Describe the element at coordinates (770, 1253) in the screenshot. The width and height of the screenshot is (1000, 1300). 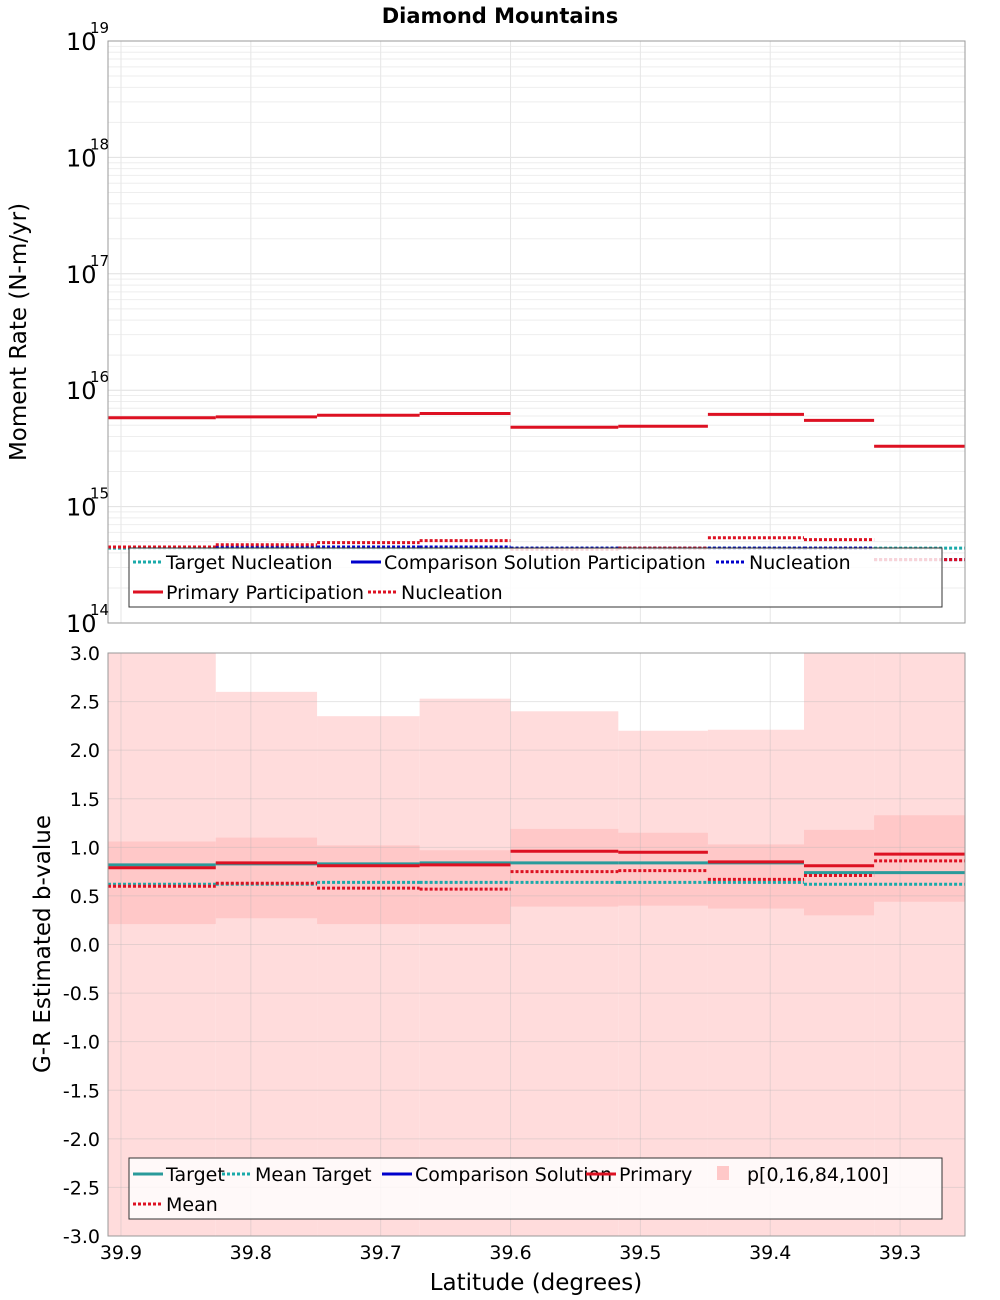
I see `x-tick-label: 39.4` at that location.